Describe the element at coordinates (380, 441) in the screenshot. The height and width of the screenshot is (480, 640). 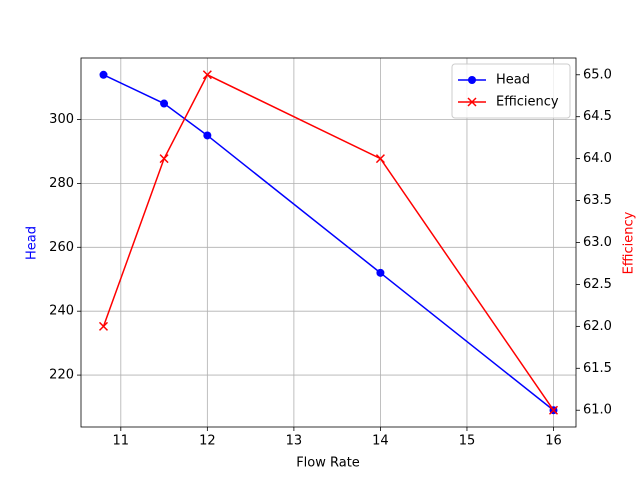
I see `x-tick-label: 14` at that location.